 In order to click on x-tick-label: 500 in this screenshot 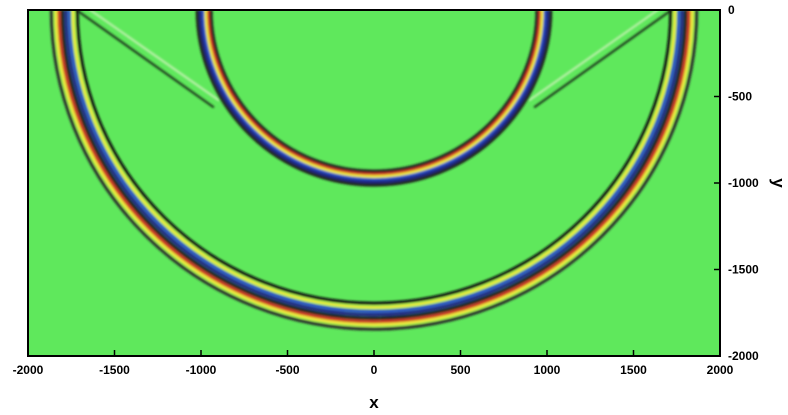, I will do `click(460, 370)`.